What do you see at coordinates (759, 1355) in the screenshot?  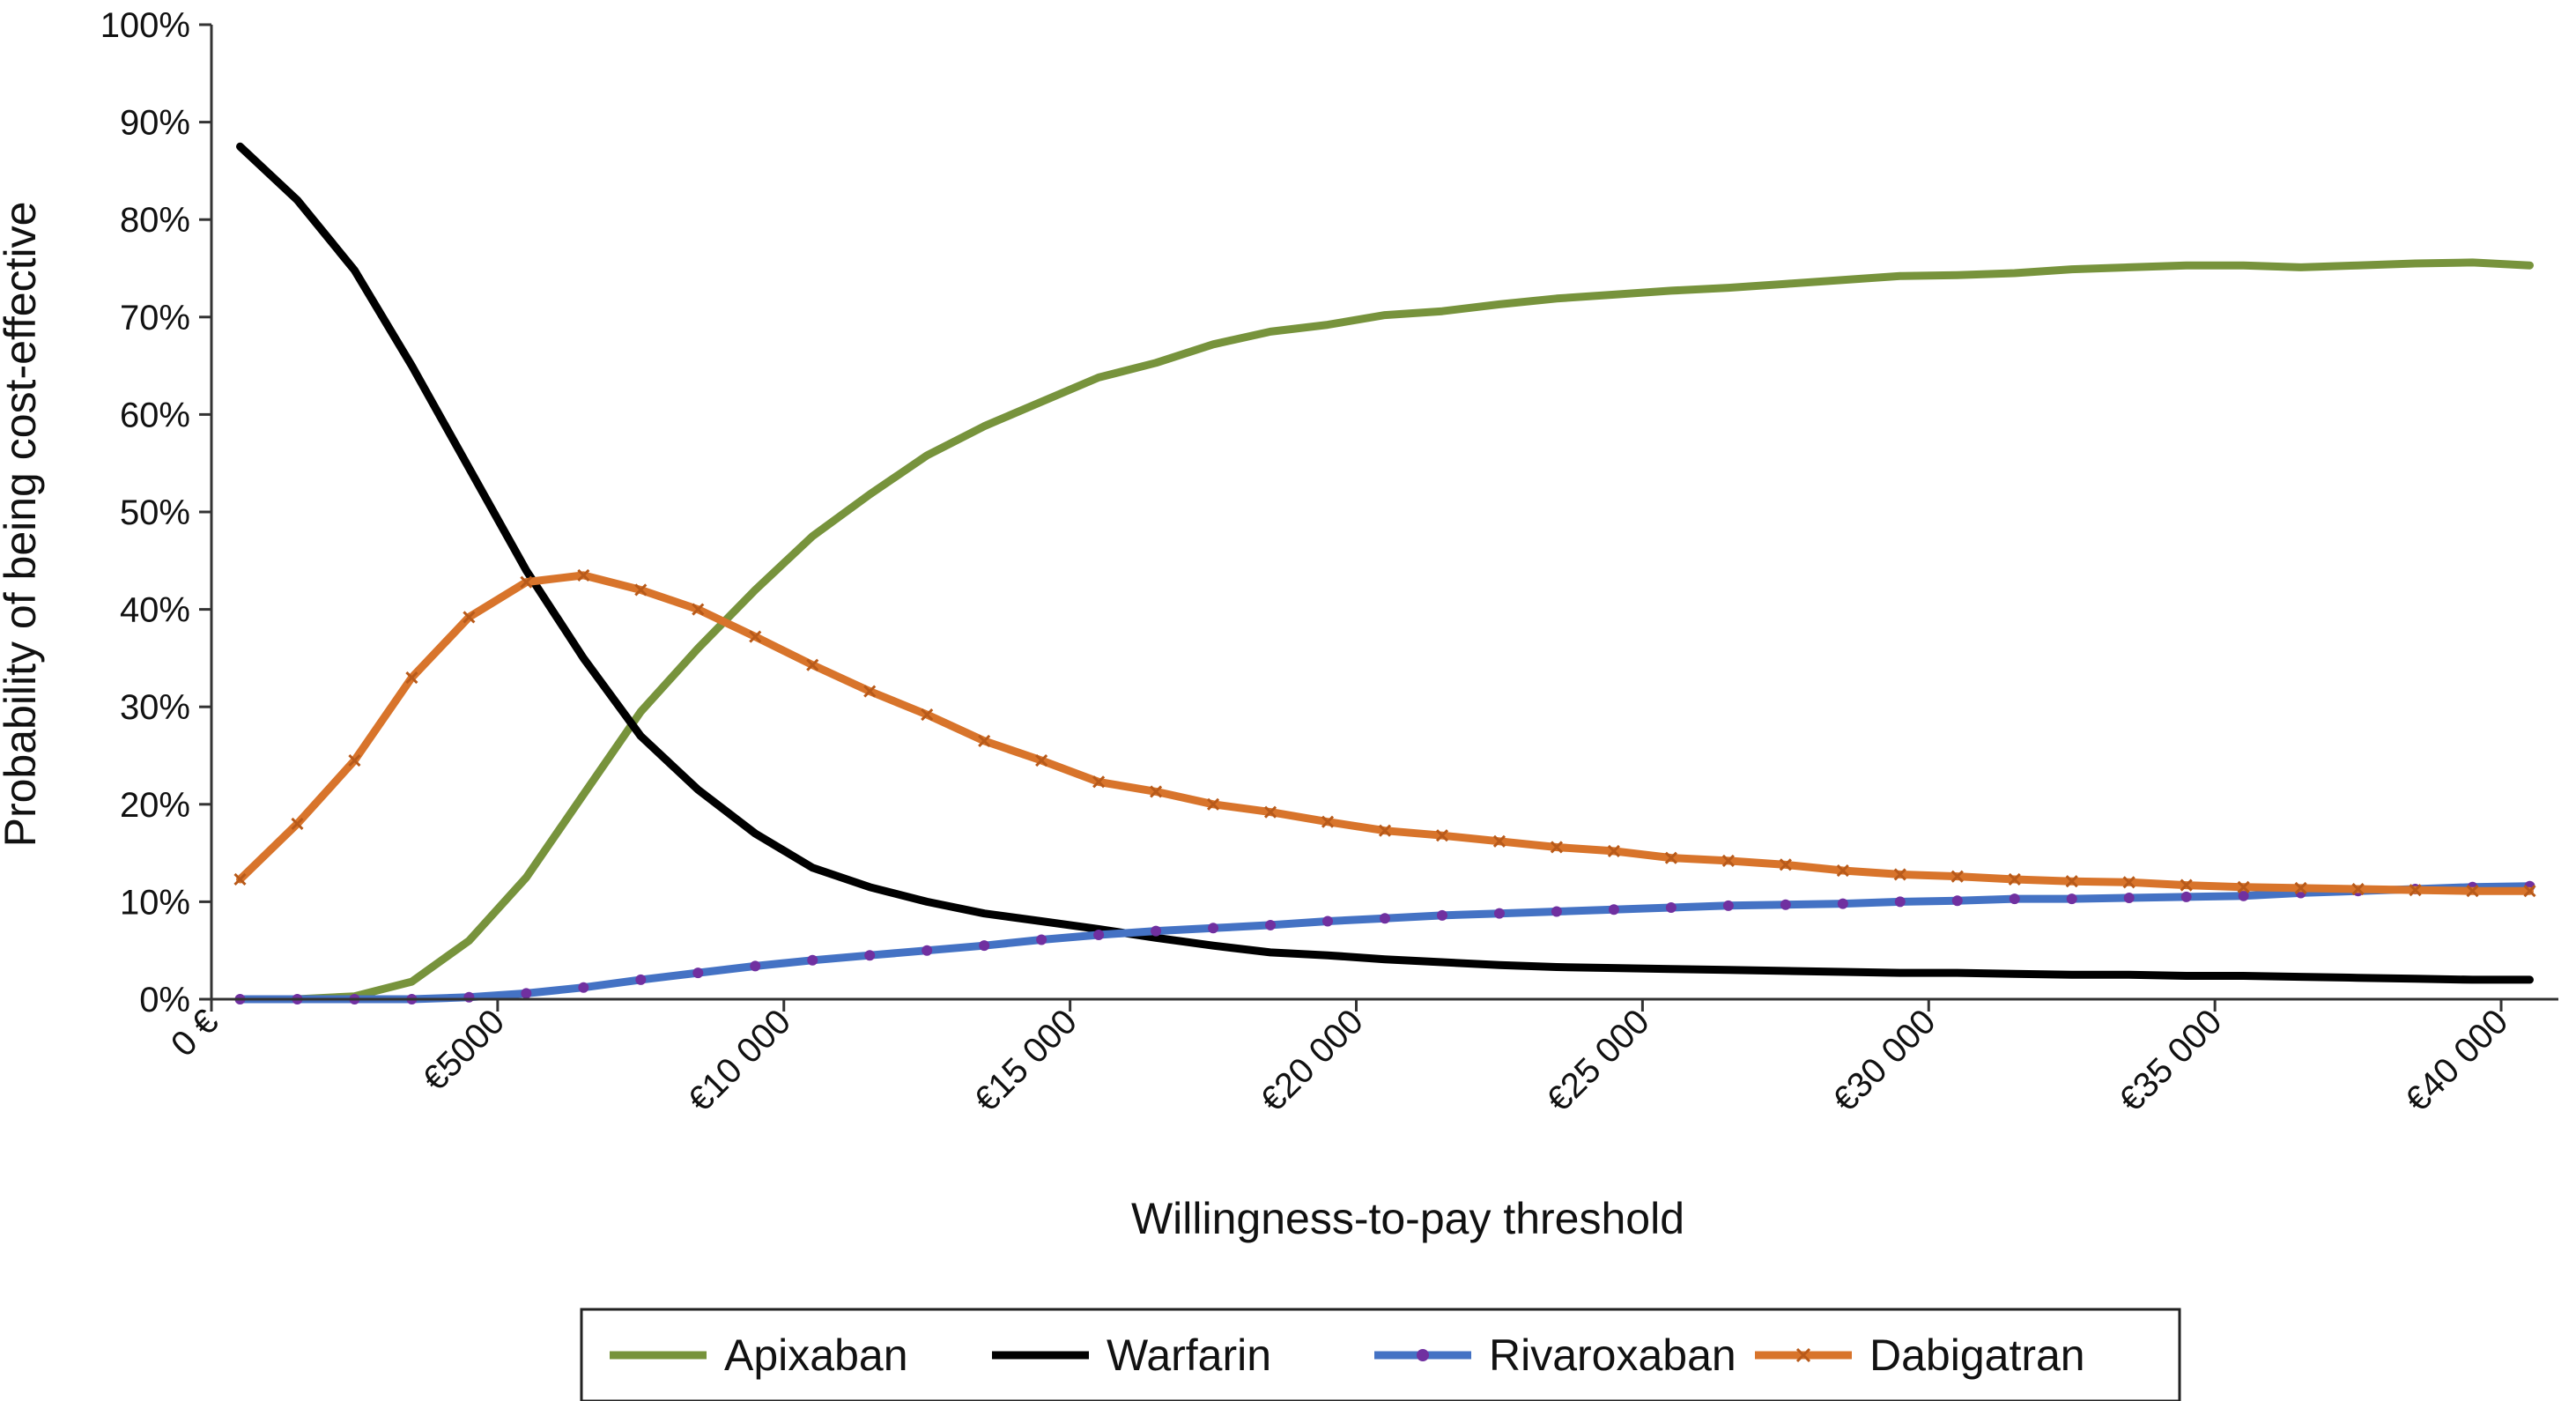 I see `legend-item-apixaban: Apixaban` at bounding box center [759, 1355].